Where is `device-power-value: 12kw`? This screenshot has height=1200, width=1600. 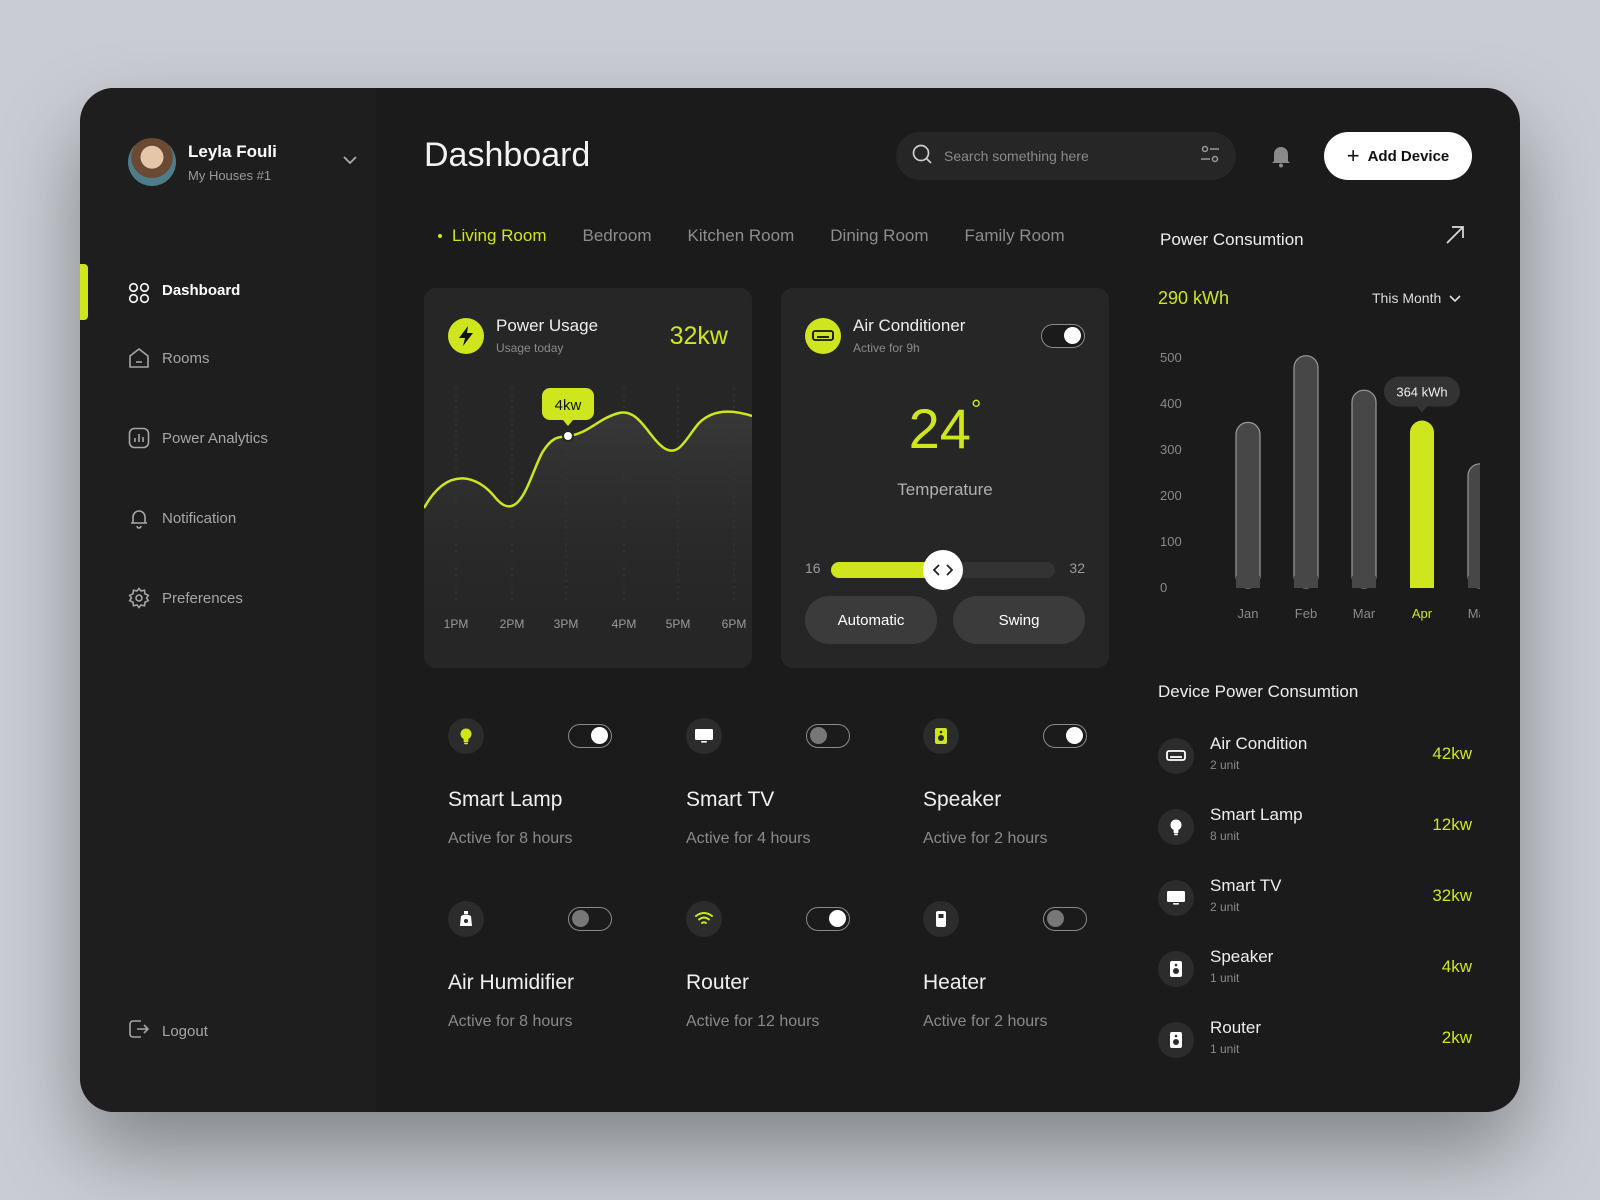
device-power-value: 12kw is located at coordinates (1452, 824).